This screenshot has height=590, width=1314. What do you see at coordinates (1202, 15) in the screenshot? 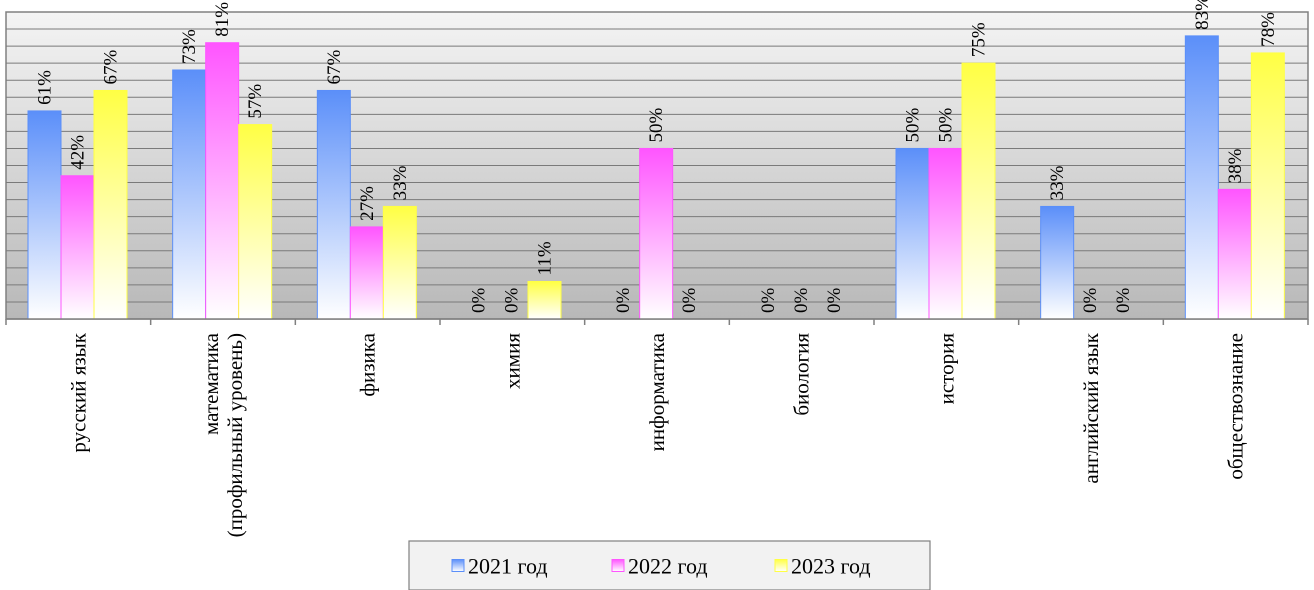
I see `data-label: 83%` at bounding box center [1202, 15].